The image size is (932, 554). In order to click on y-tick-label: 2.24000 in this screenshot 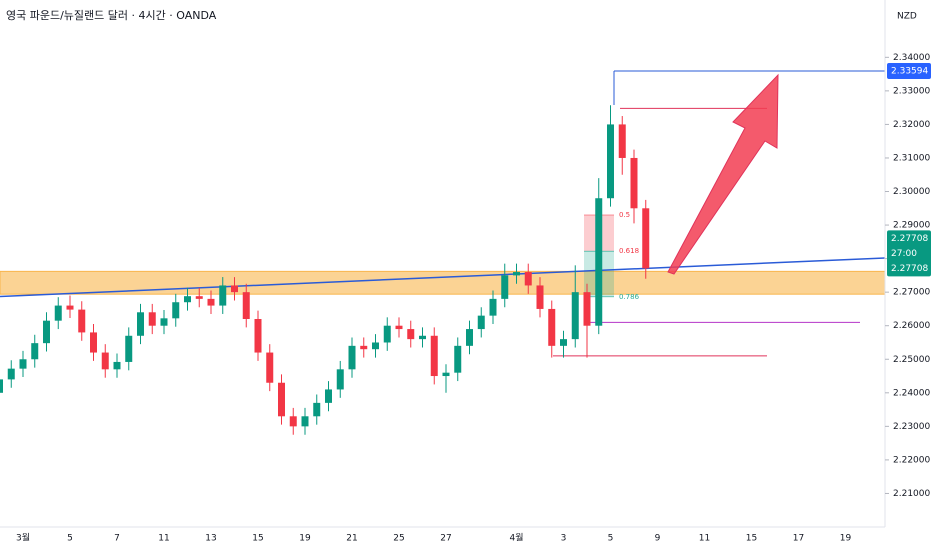, I will do `click(911, 393)`.